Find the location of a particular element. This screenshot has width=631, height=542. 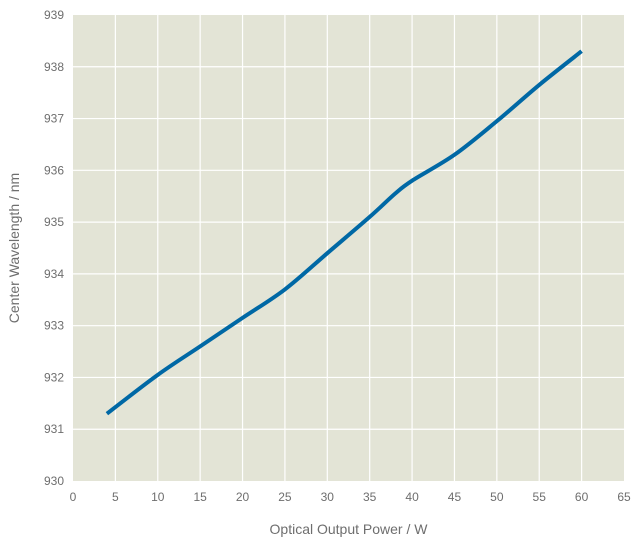

x-tick-label: 65 is located at coordinates (624, 497).